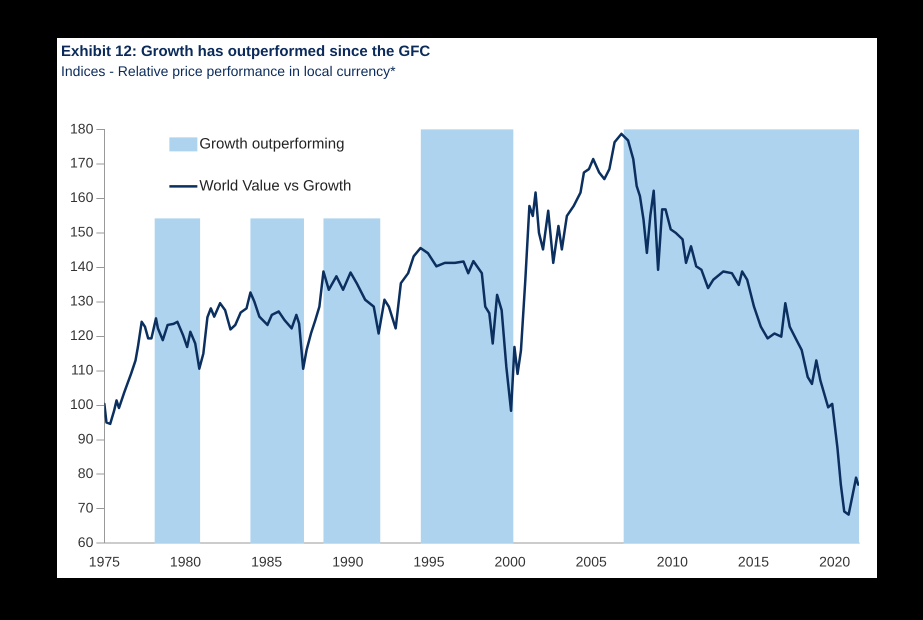  Describe the element at coordinates (834, 561) in the screenshot. I see `x-tick-label: 2020` at that location.